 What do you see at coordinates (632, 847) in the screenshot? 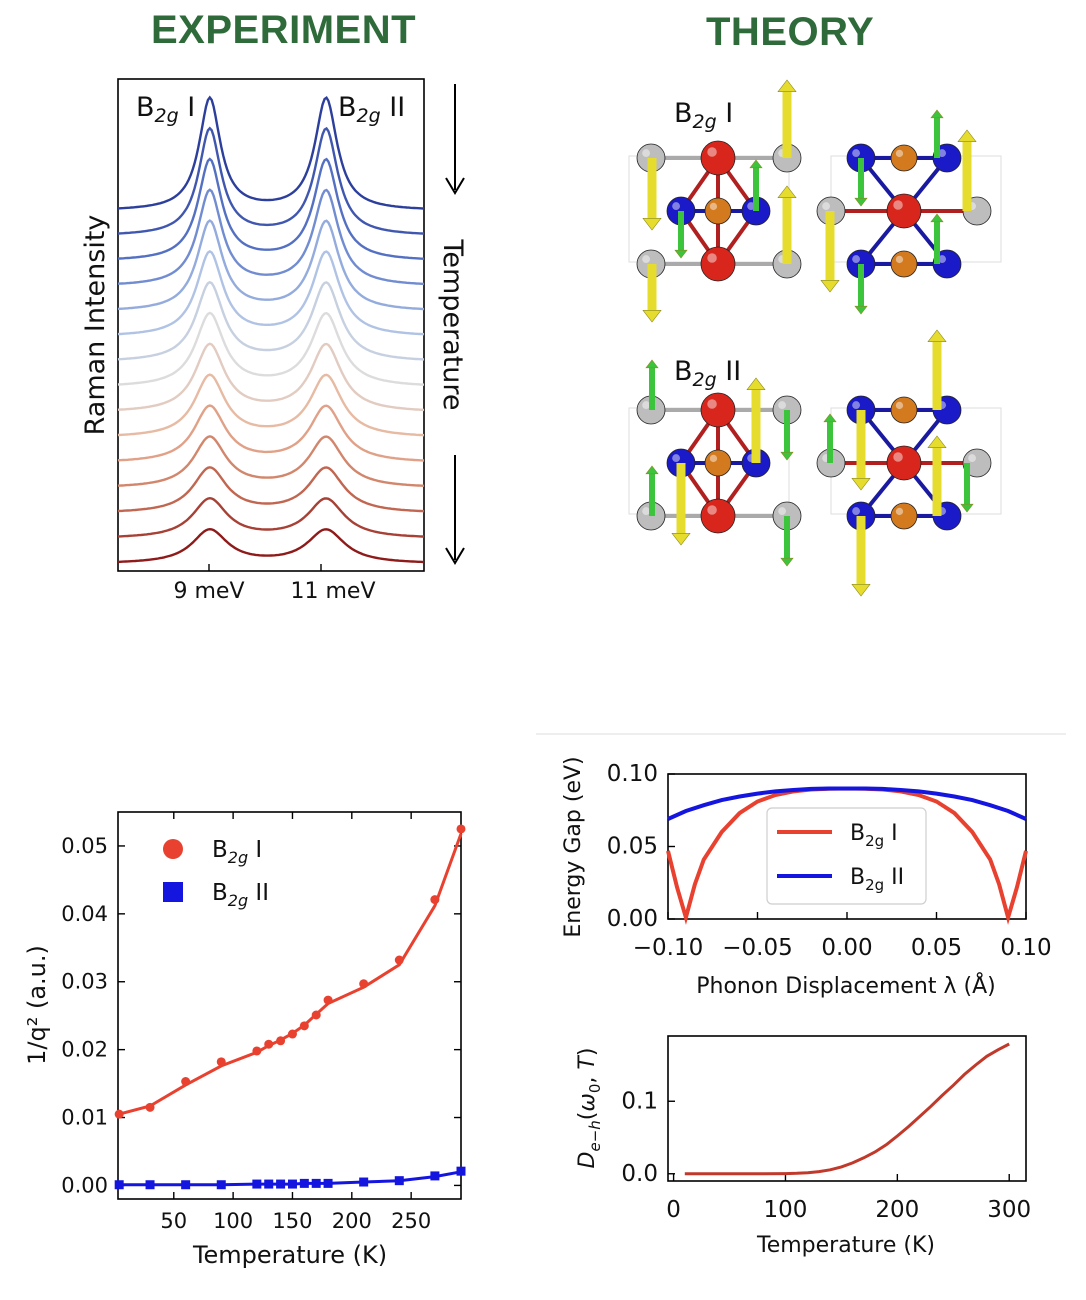
I see `y-tick-label: 0.05` at bounding box center [632, 847].